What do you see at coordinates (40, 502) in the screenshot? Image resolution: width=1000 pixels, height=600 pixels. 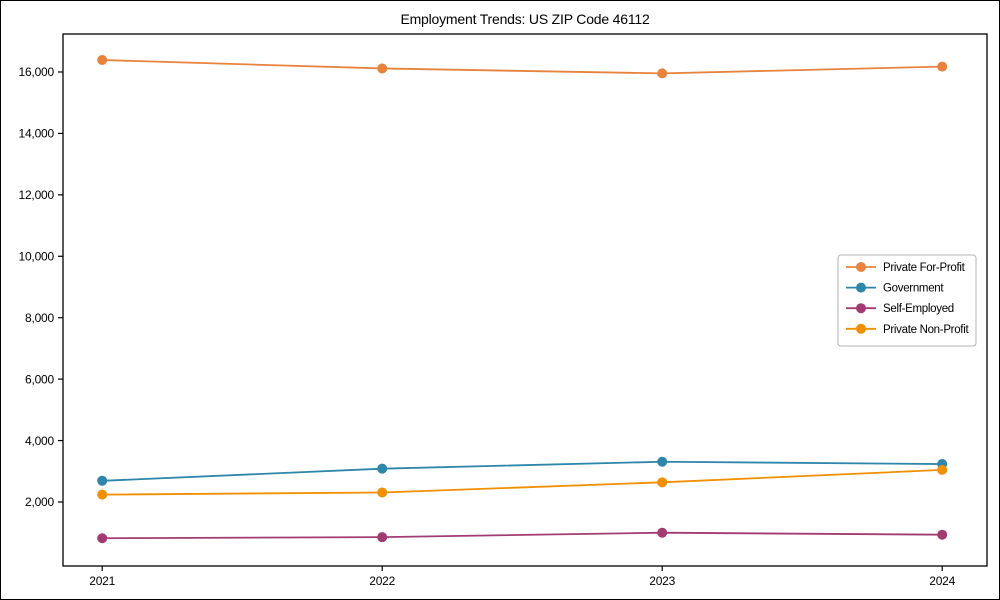 I see `y-axis-tick-label: 2,000` at bounding box center [40, 502].